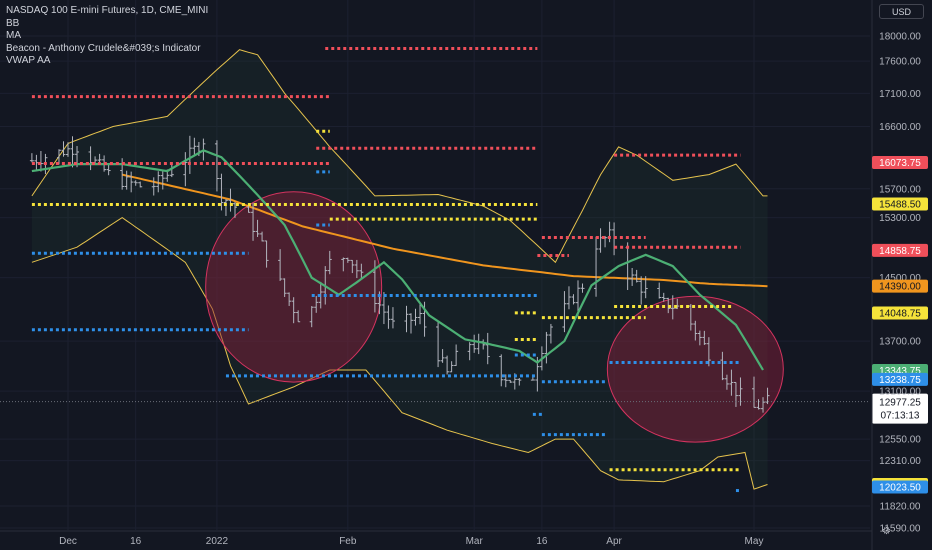 This screenshot has width=932, height=550. I want to click on y-tick-label: 13100.00, so click(900, 392).